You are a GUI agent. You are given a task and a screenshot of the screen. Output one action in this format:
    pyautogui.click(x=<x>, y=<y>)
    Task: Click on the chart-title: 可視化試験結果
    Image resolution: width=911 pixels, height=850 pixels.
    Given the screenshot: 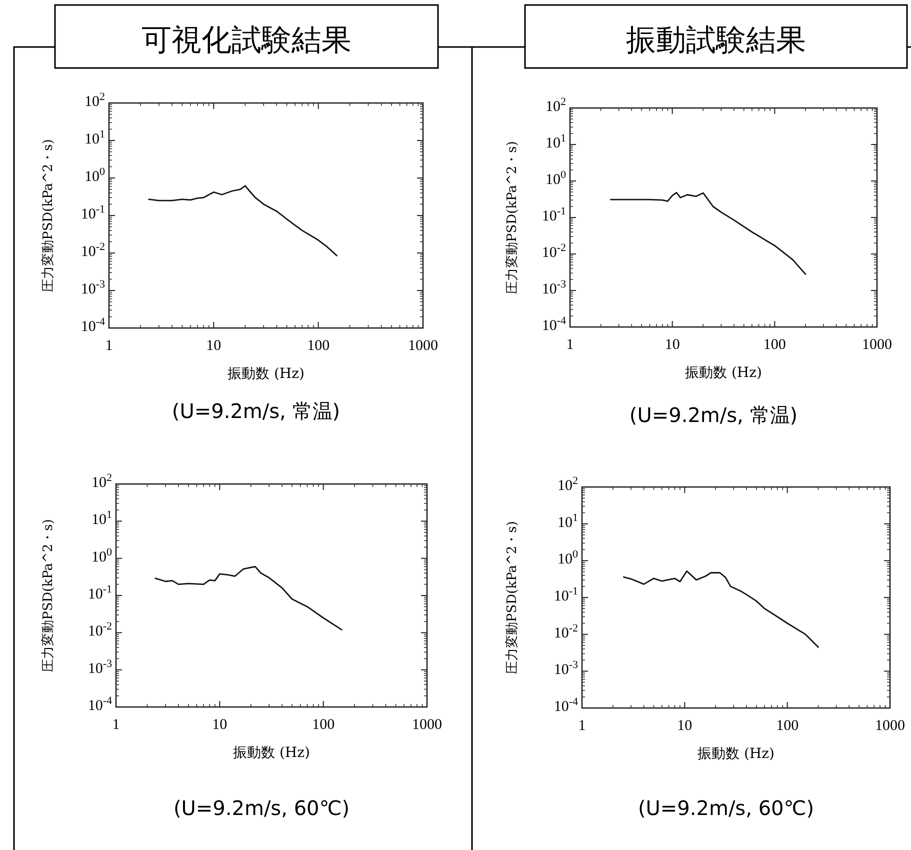 What is the action you would take?
    pyautogui.click(x=247, y=40)
    